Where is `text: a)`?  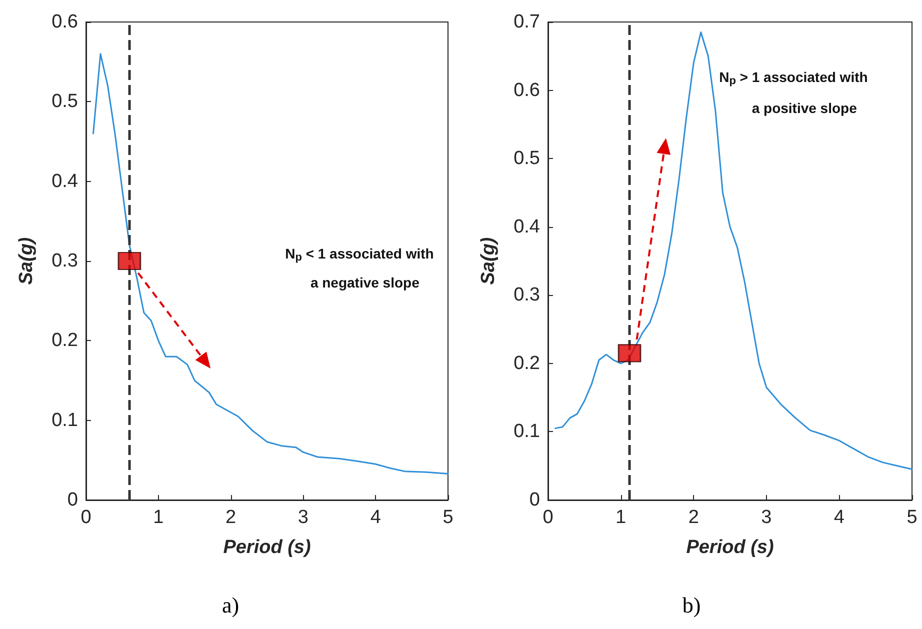
text: a) is located at coordinates (231, 605).